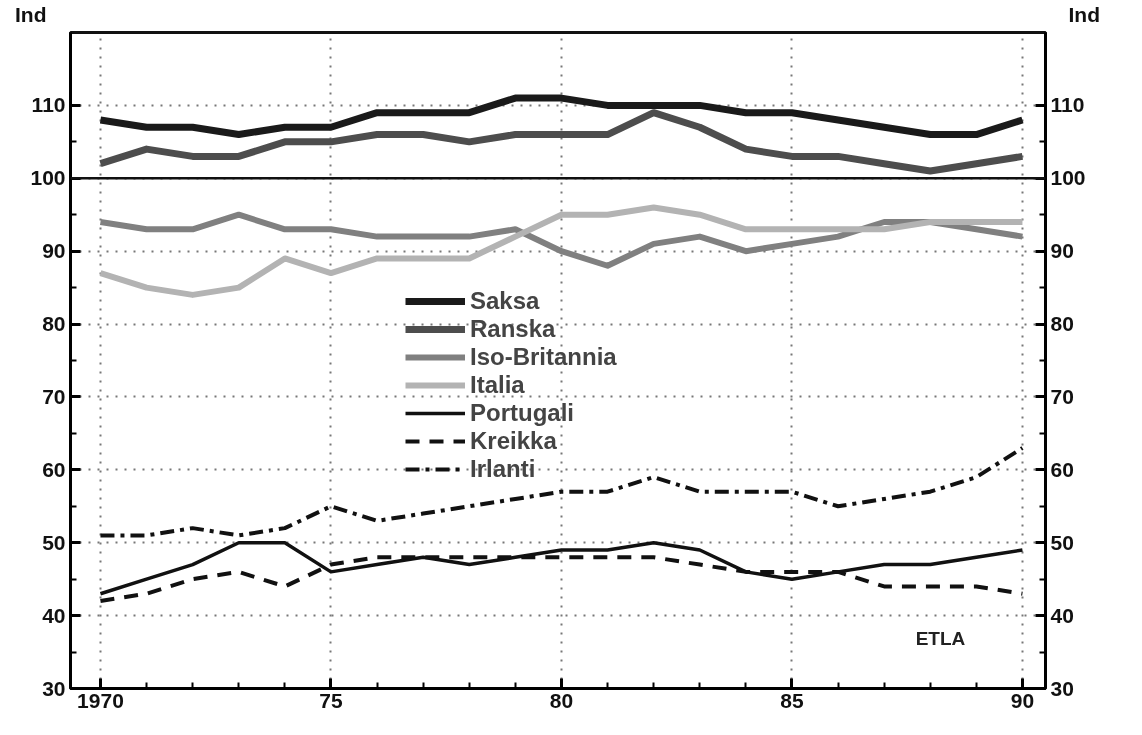 Image resolution: width=1142 pixels, height=735 pixels. I want to click on y2-tick-label: 60, so click(1062, 469).